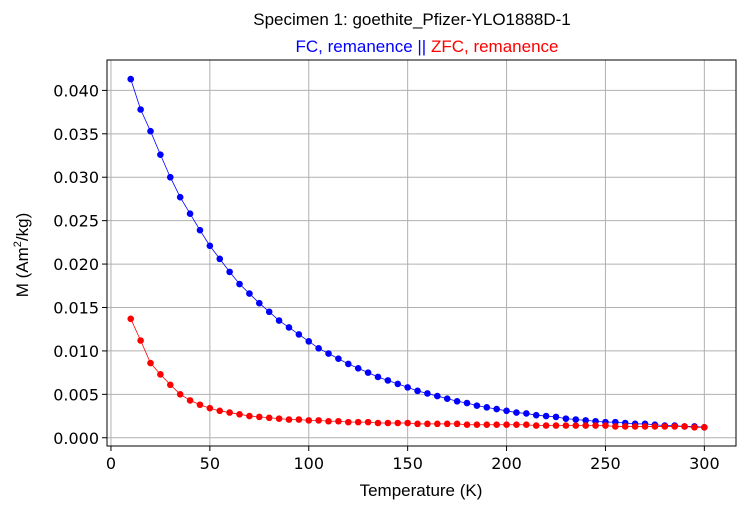 The image size is (745, 510). What do you see at coordinates (22, 255) in the screenshot?
I see `y-axis-label: M (Am2/kg)` at bounding box center [22, 255].